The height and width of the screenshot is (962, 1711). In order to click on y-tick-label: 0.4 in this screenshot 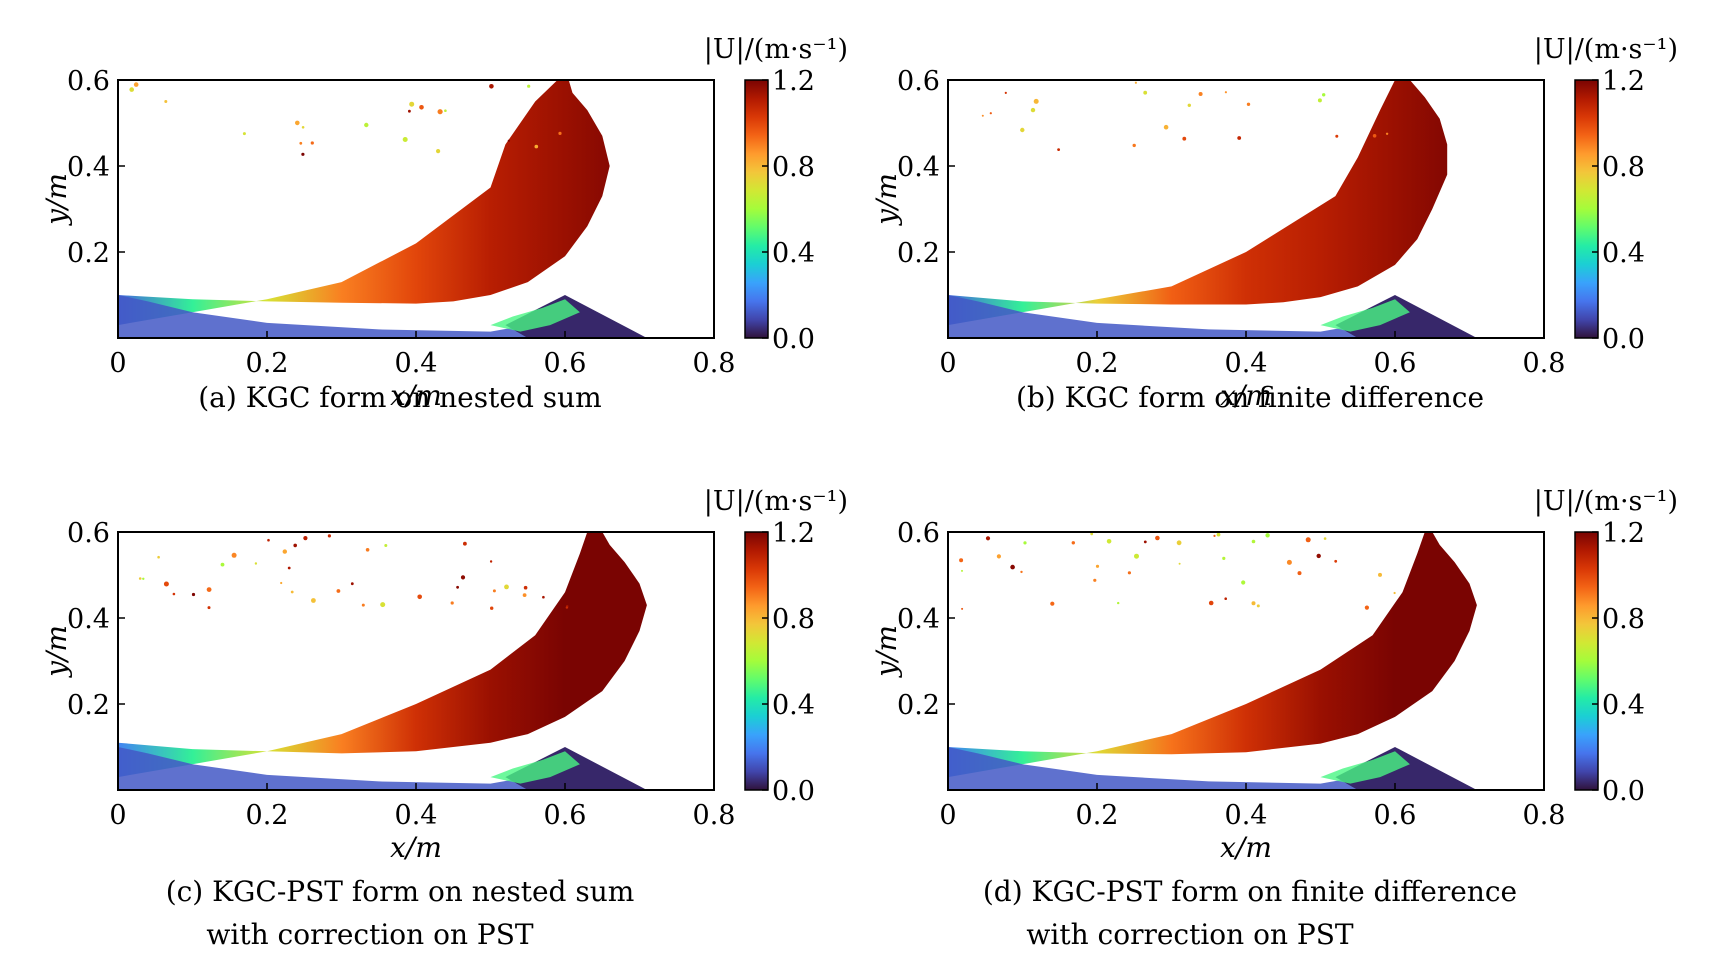, I will do `click(88, 167)`.